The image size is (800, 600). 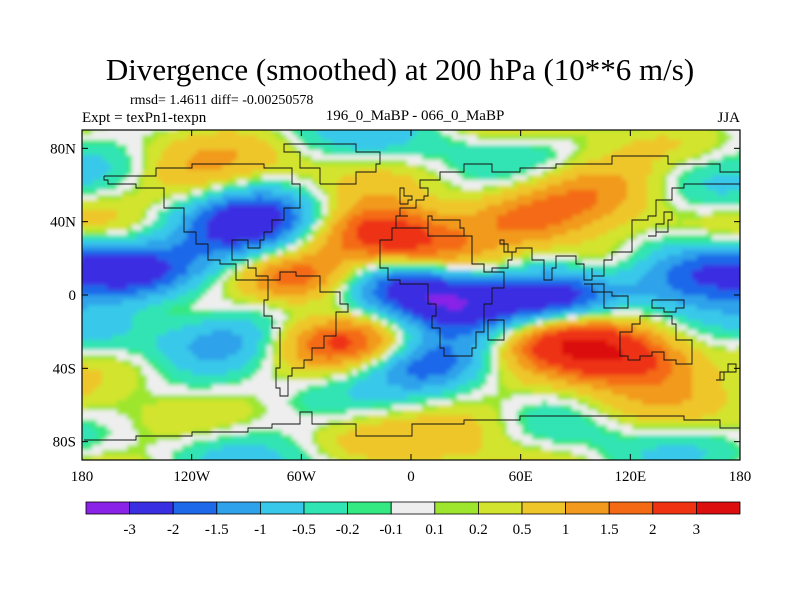 What do you see at coordinates (129, 530) in the screenshot?
I see `label-bar-value: -3` at bounding box center [129, 530].